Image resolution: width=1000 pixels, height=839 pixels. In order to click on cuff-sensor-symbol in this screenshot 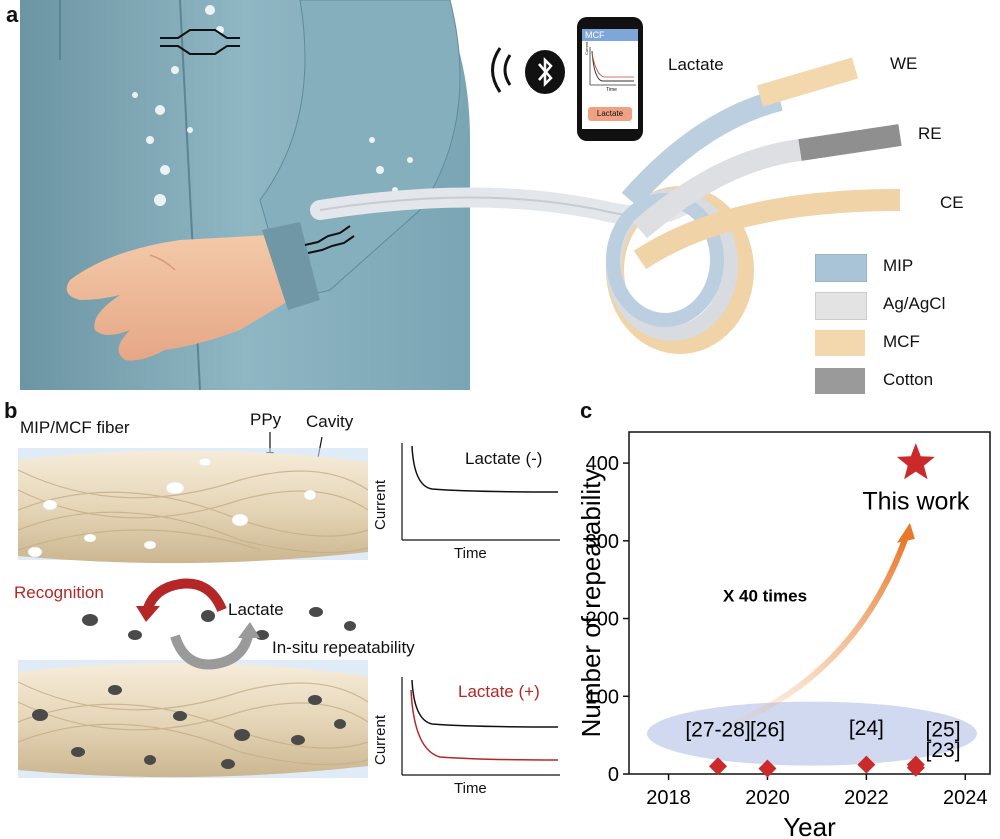, I will do `click(329, 239)`.